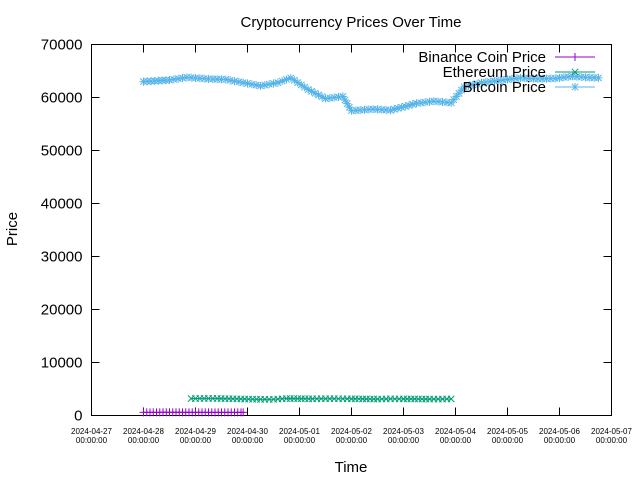 This screenshot has width=640, height=480. What do you see at coordinates (62, 45) in the screenshot?
I see `y-tick-label: 70000` at bounding box center [62, 45].